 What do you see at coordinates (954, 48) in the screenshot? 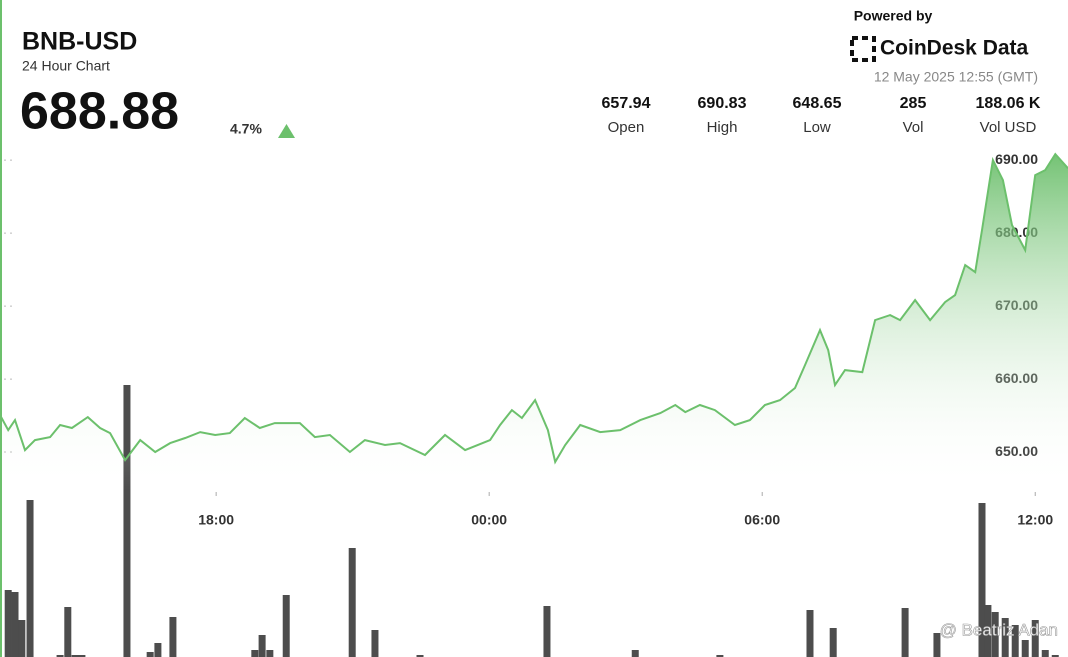
I see `brand: CoinDesk Data` at bounding box center [954, 48].